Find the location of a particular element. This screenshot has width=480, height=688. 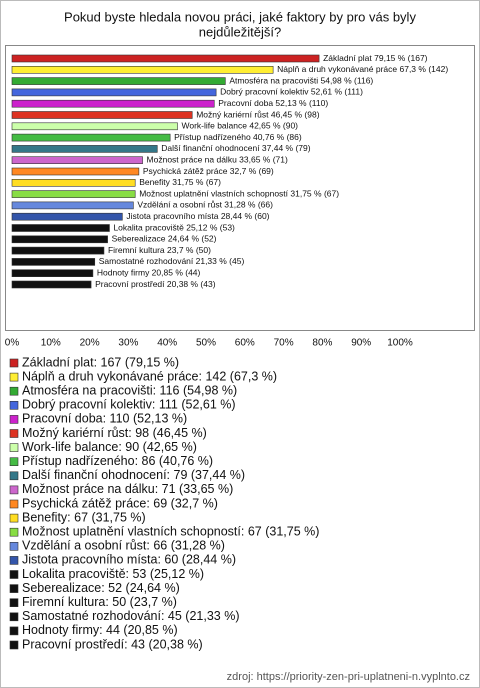

value-label: Přístup nadřízeného 40,76 % (86) is located at coordinates (238, 137).